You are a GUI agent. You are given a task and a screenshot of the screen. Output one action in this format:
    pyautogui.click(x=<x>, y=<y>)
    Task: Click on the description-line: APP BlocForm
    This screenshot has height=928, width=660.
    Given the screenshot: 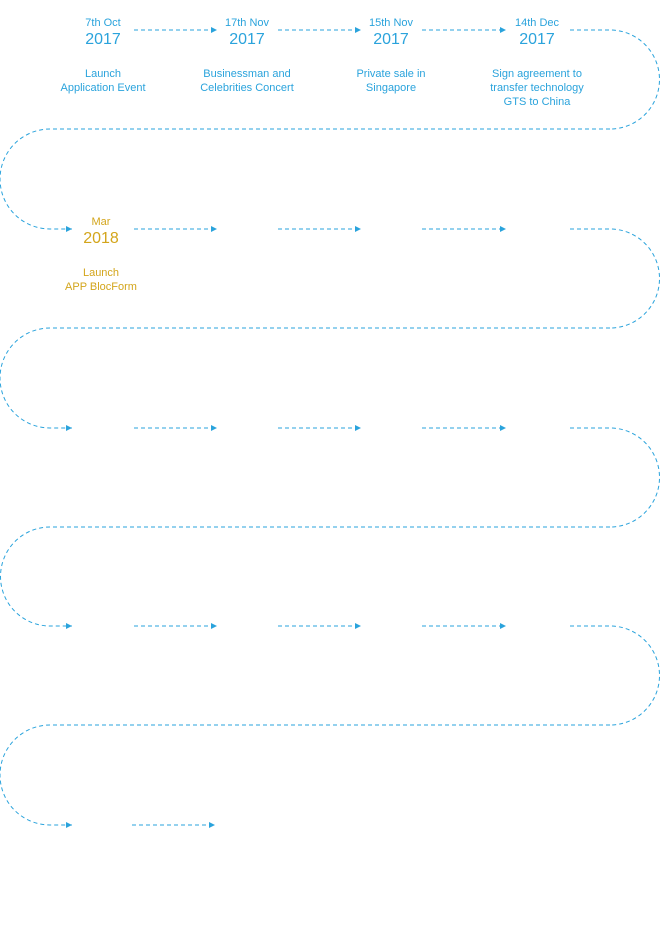 What is the action you would take?
    pyautogui.click(x=101, y=287)
    